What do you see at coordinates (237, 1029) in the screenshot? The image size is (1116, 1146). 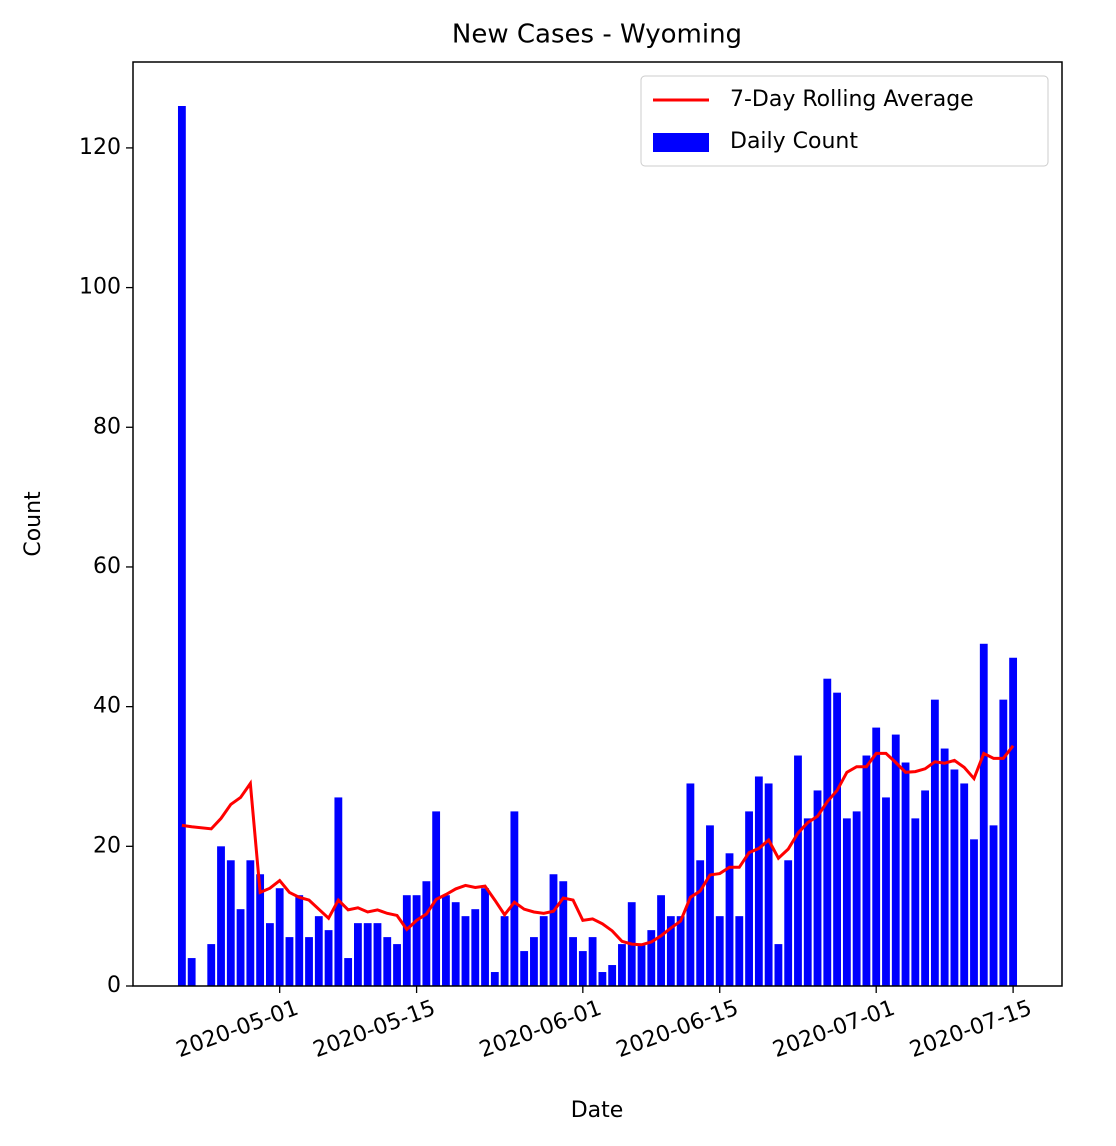 I see `x-tick-label: 2020-05-01` at bounding box center [237, 1029].